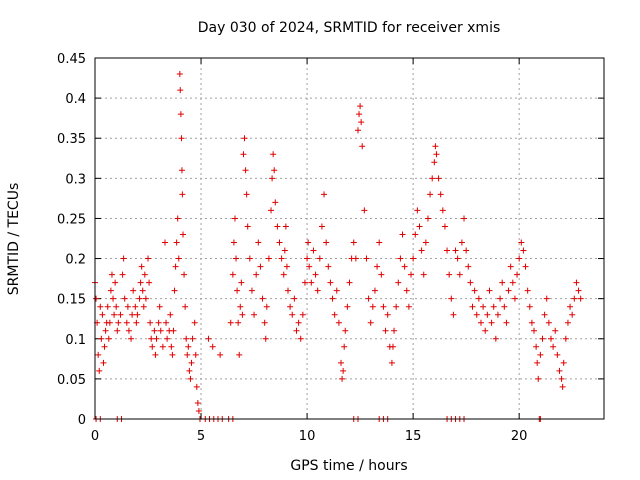 Image resolution: width=640 pixels, height=480 pixels. I want to click on x-tick-label: 15, so click(413, 436).